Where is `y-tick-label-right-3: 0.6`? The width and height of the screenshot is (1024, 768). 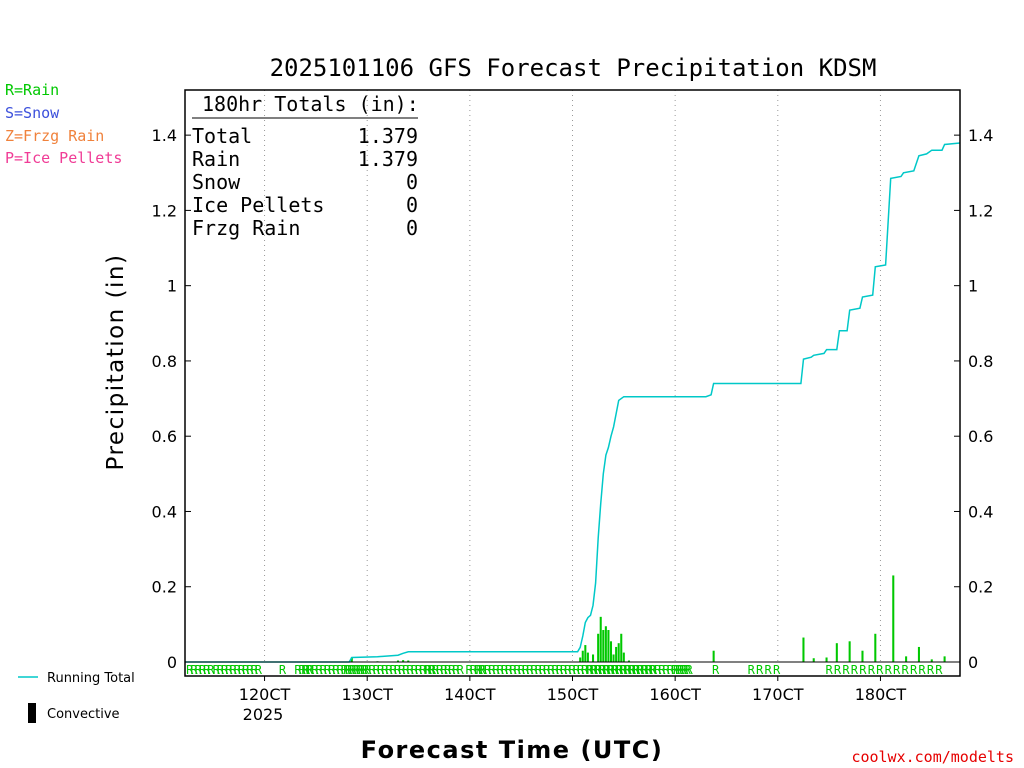 y-tick-label-right-3: 0.6 is located at coordinates (980, 436).